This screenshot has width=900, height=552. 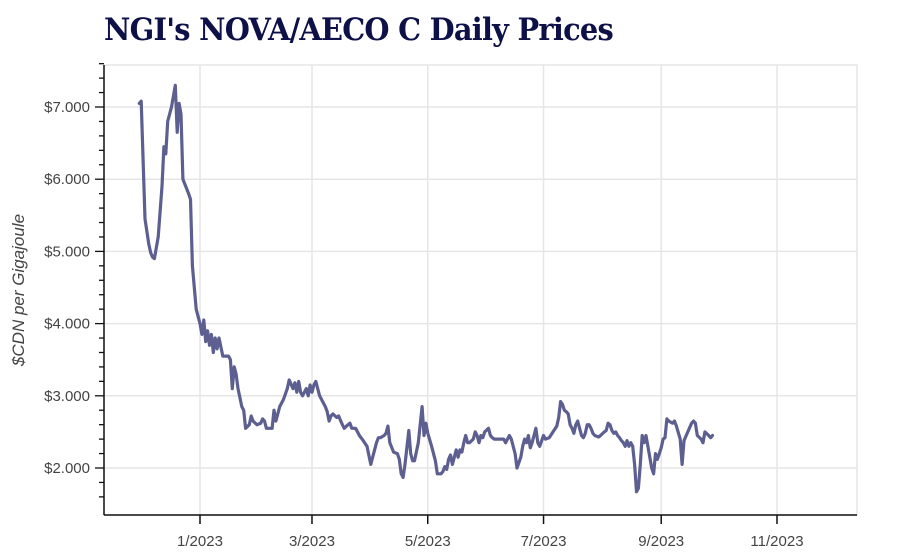 I want to click on x-tick-label: 7/2023, so click(x=544, y=541).